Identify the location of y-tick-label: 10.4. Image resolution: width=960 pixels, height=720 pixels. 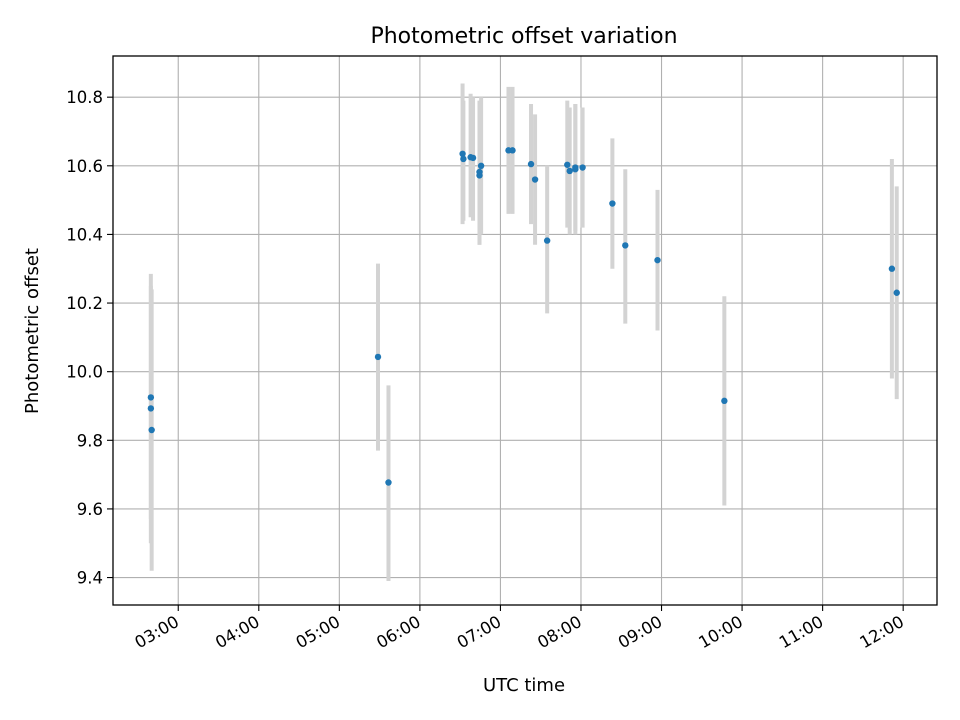
(84, 234).